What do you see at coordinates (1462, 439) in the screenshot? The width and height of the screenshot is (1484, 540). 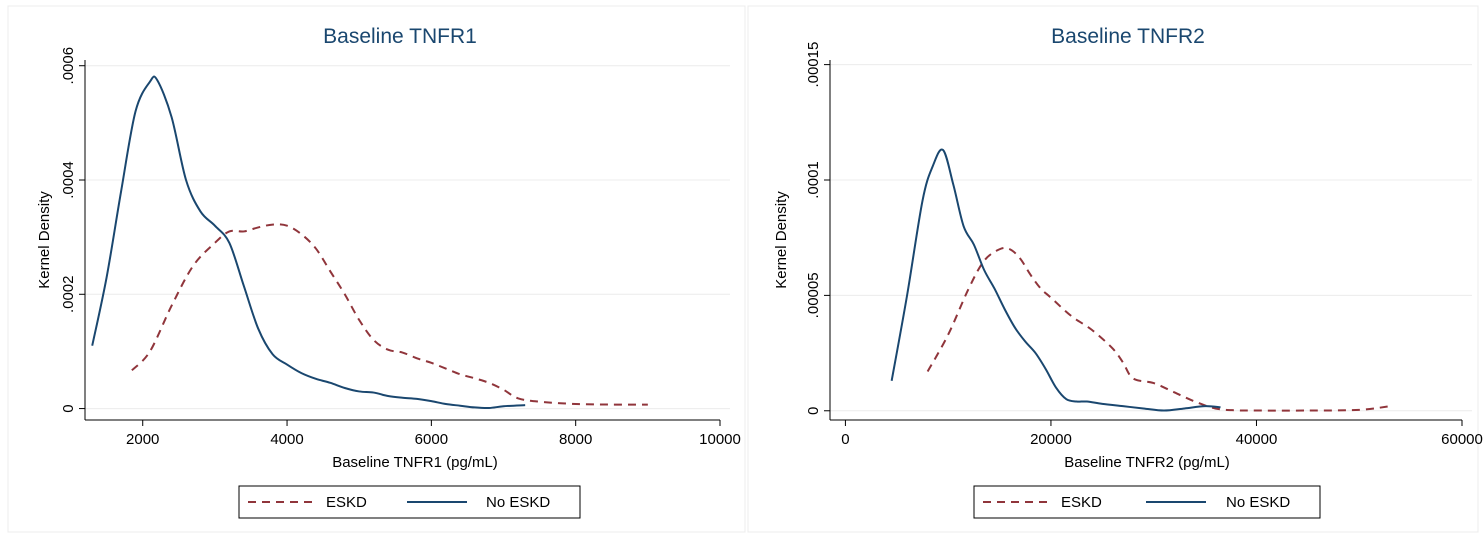 I see `x-tick-label: 60000` at bounding box center [1462, 439].